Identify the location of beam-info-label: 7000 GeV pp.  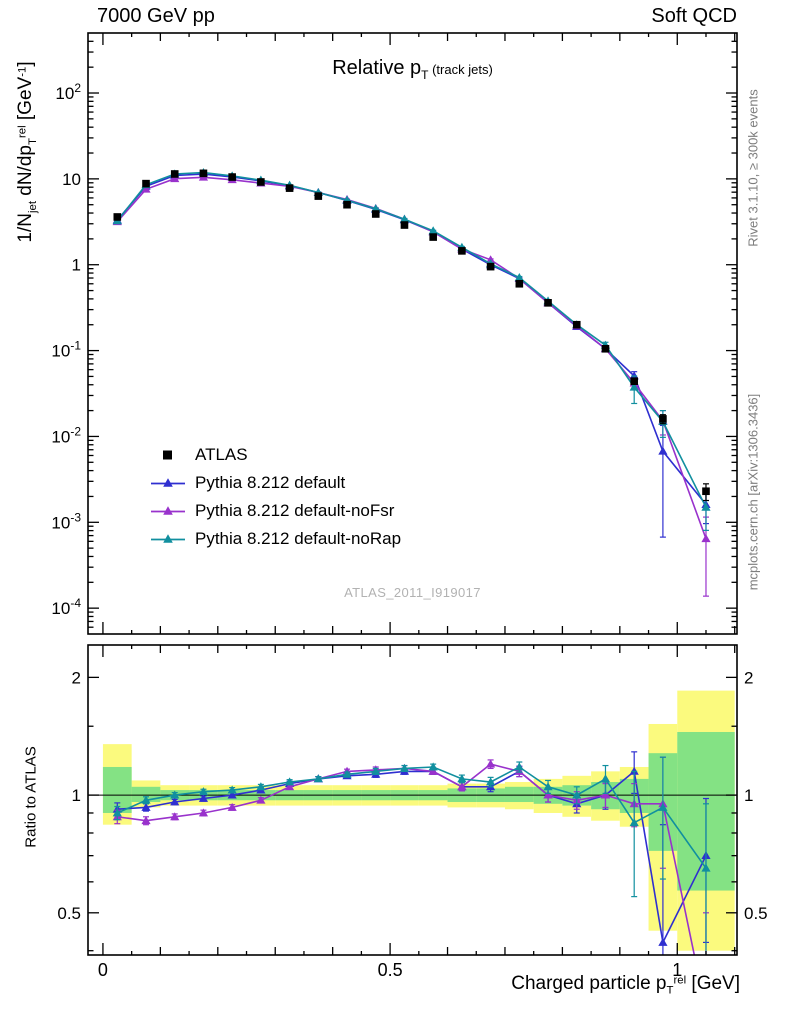
(156, 16).